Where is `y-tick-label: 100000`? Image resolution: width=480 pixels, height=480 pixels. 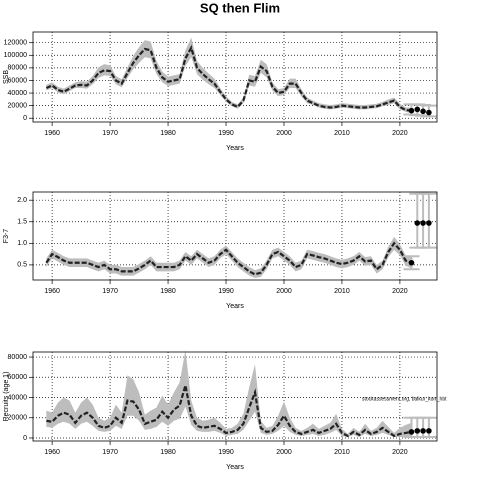 y-tick-label: 100000 is located at coordinates (15, 55).